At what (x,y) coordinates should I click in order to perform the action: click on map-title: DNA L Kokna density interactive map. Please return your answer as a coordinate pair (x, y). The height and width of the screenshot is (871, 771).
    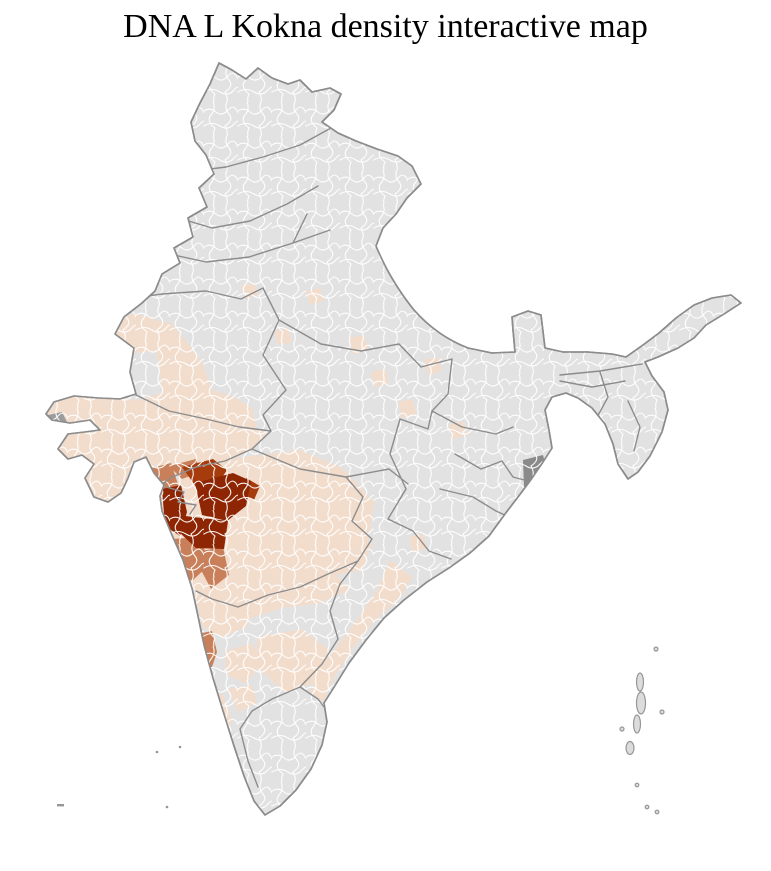
    Looking at the image, I should click on (385, 26).